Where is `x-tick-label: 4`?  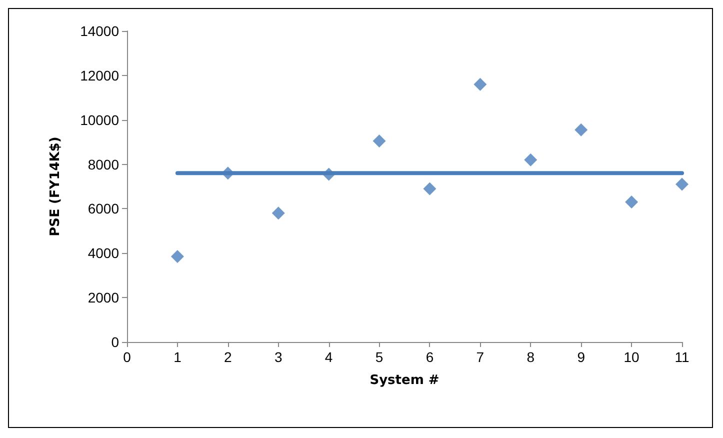 x-tick-label: 4 is located at coordinates (328, 357).